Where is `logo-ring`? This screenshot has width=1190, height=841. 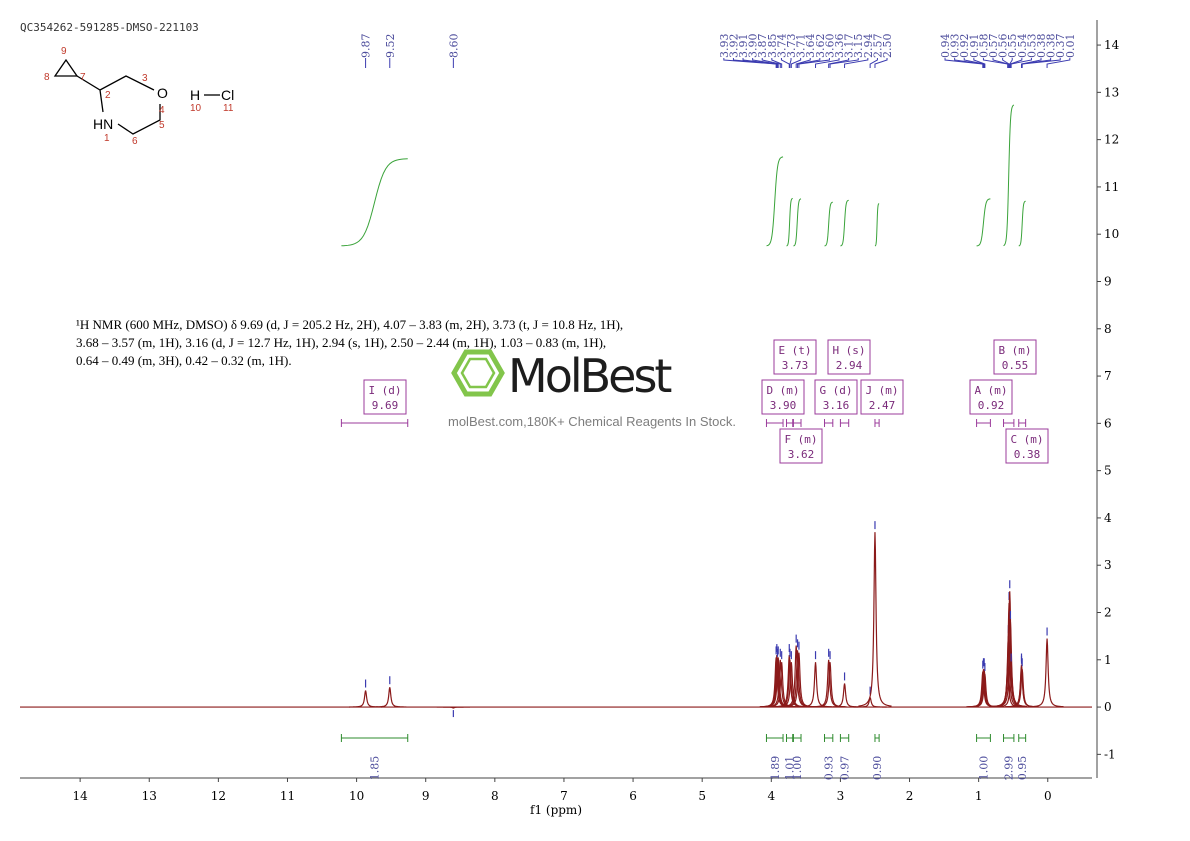 logo-ring is located at coordinates (478, 373).